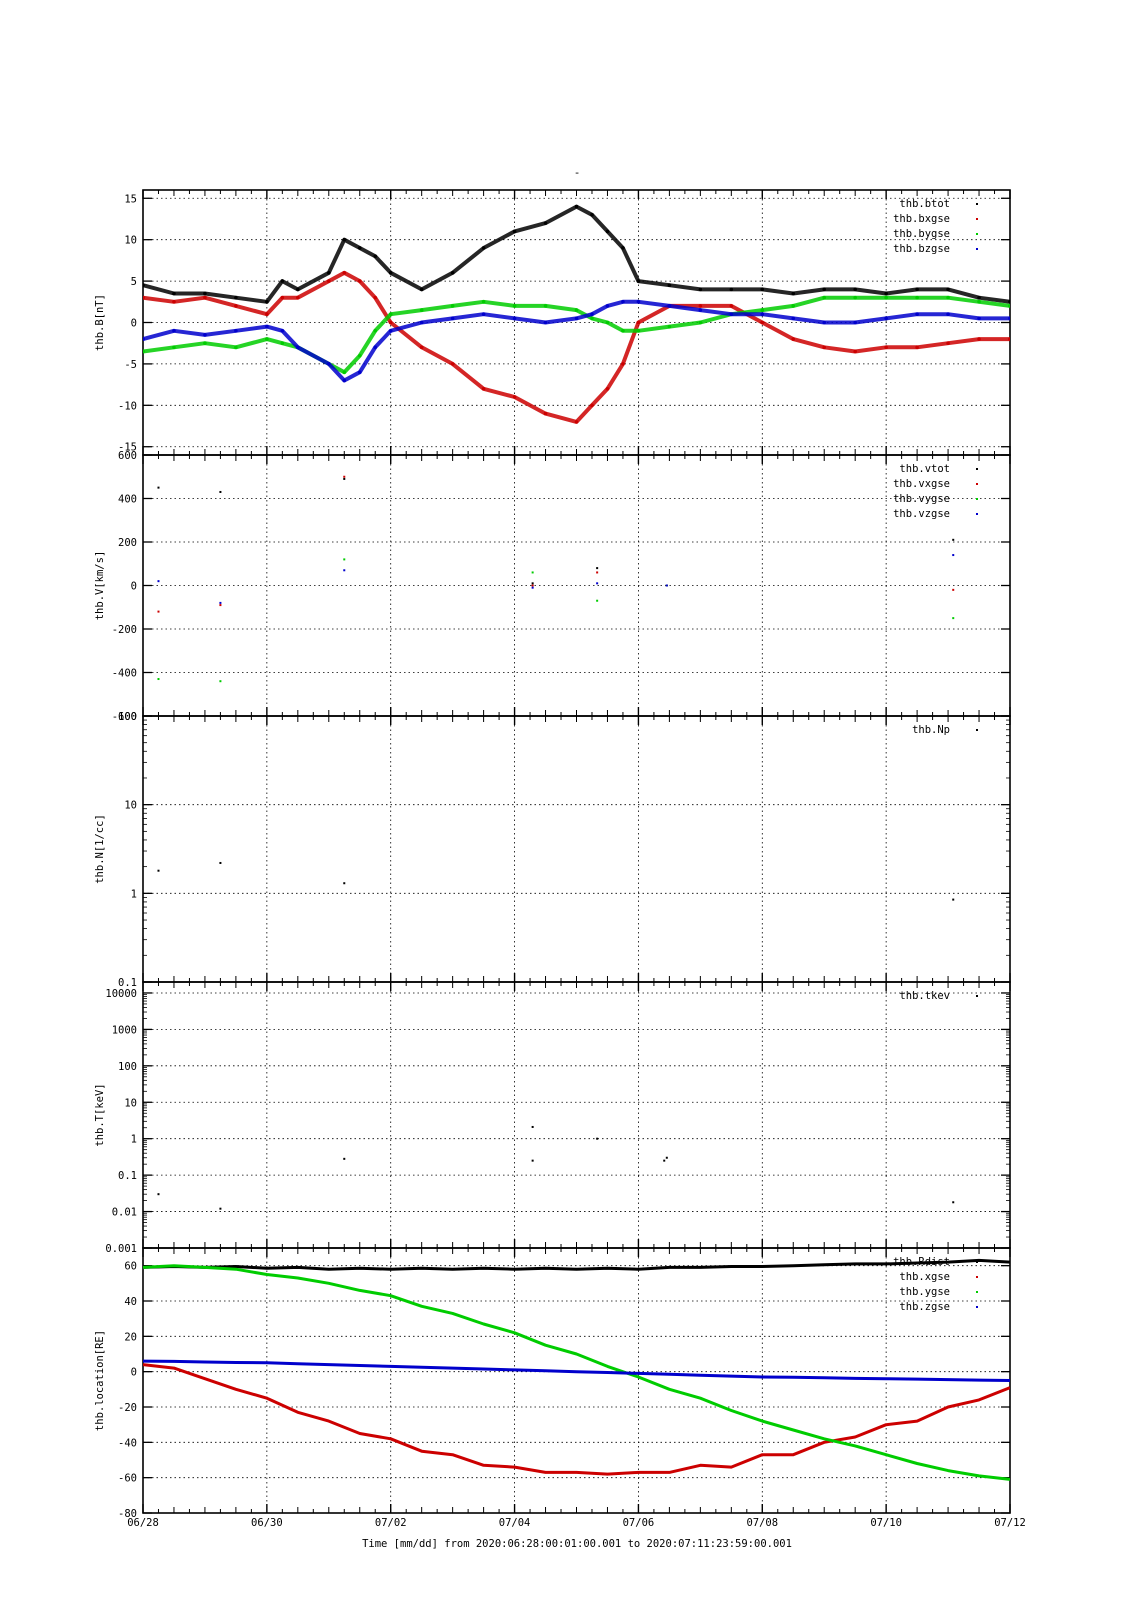  What do you see at coordinates (124, 674) in the screenshot?
I see `y-tick-label: -400` at bounding box center [124, 674].